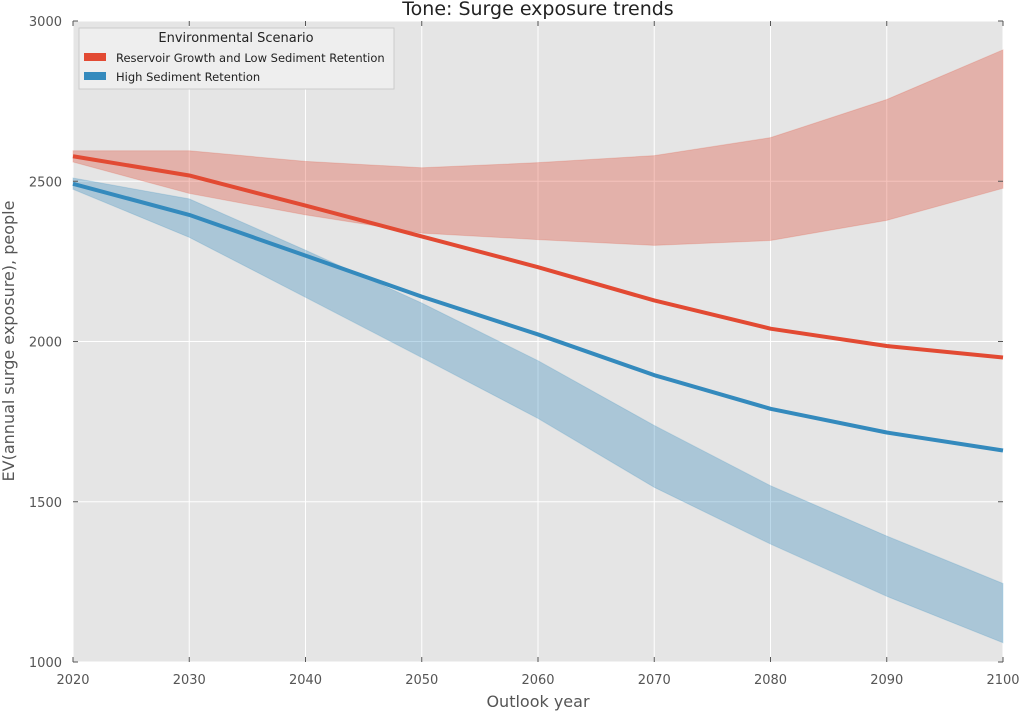 This screenshot has width=1020, height=712. Describe the element at coordinates (537, 10) in the screenshot. I see `chart-title: Tone: Surge exposure trends` at that location.